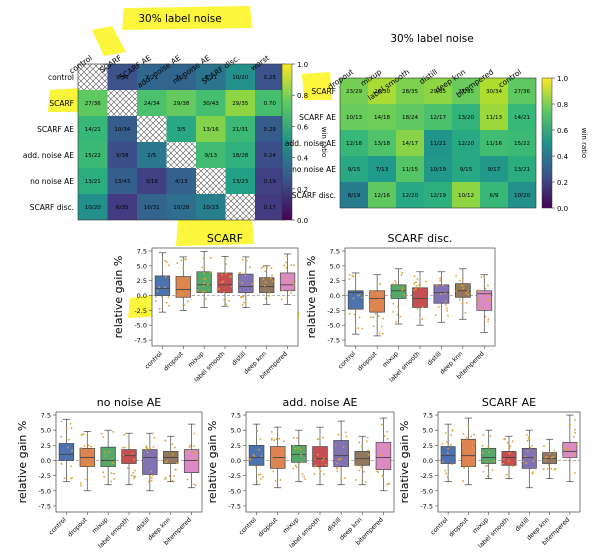 The width and height of the screenshot is (606, 558). Describe the element at coordinates (44, 506) in the screenshot. I see `y-tick-label: -7.5` at that location.